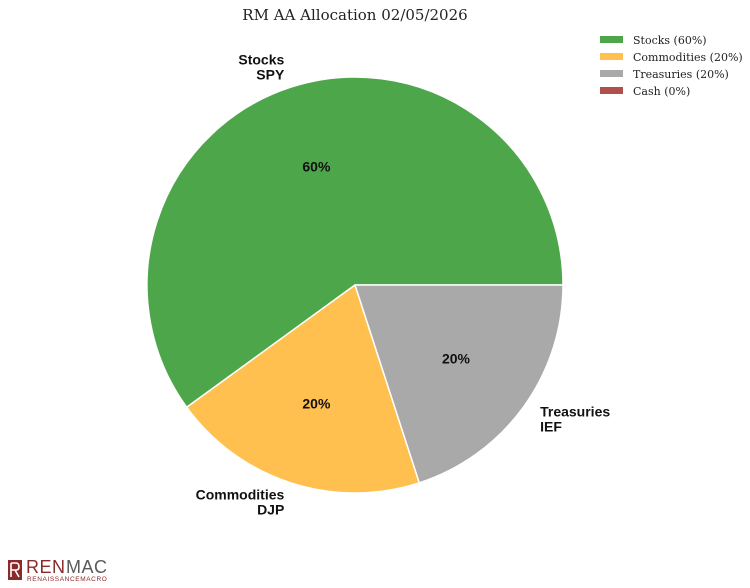 This screenshot has width=750, height=588. I want to click on logo-mac-text: MAC, so click(87, 567).